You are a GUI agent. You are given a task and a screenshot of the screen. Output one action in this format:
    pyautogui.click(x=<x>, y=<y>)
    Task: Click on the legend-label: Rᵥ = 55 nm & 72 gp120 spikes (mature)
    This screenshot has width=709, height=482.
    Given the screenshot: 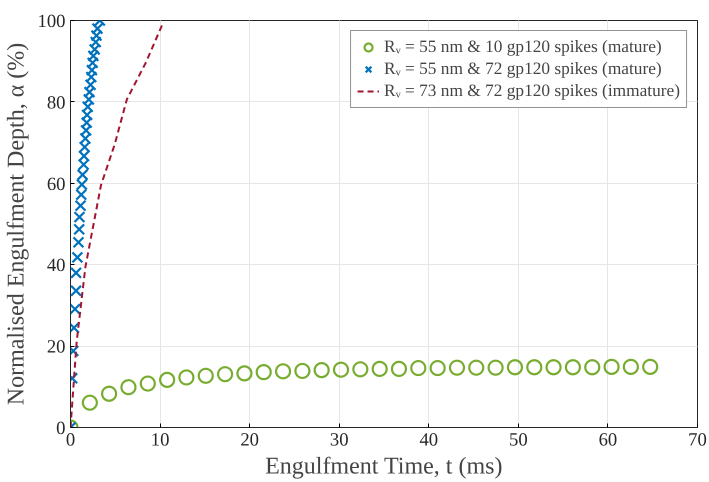 What is the action you would take?
    pyautogui.click(x=523, y=69)
    